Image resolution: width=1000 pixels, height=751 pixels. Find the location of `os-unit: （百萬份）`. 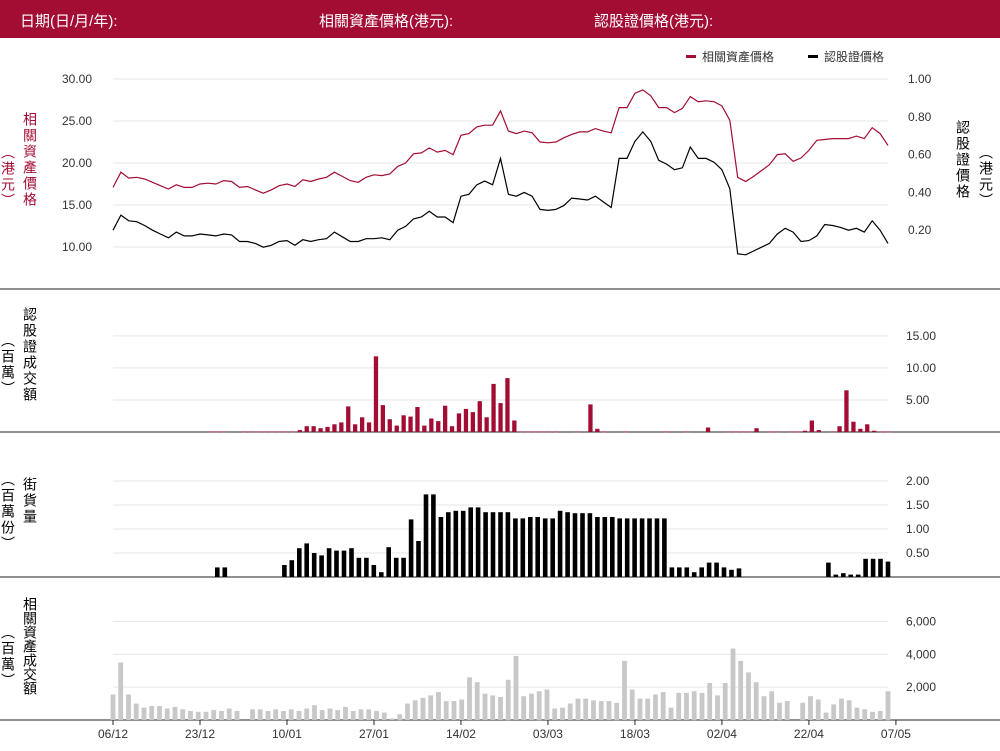

os-unit: （百萬份） is located at coordinates (8, 512).